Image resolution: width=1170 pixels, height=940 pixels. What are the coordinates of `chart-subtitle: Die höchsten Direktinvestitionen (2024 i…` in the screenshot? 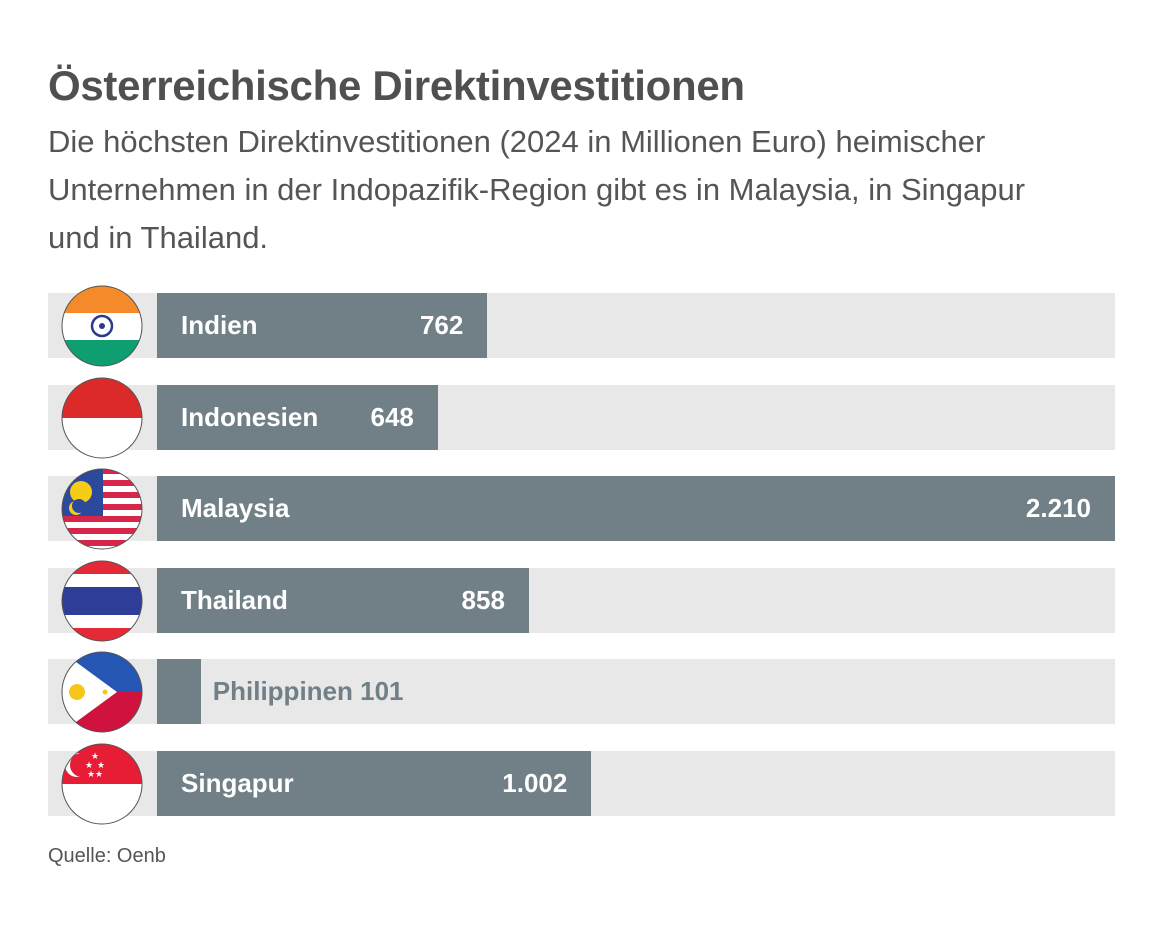 It's located at (537, 189).